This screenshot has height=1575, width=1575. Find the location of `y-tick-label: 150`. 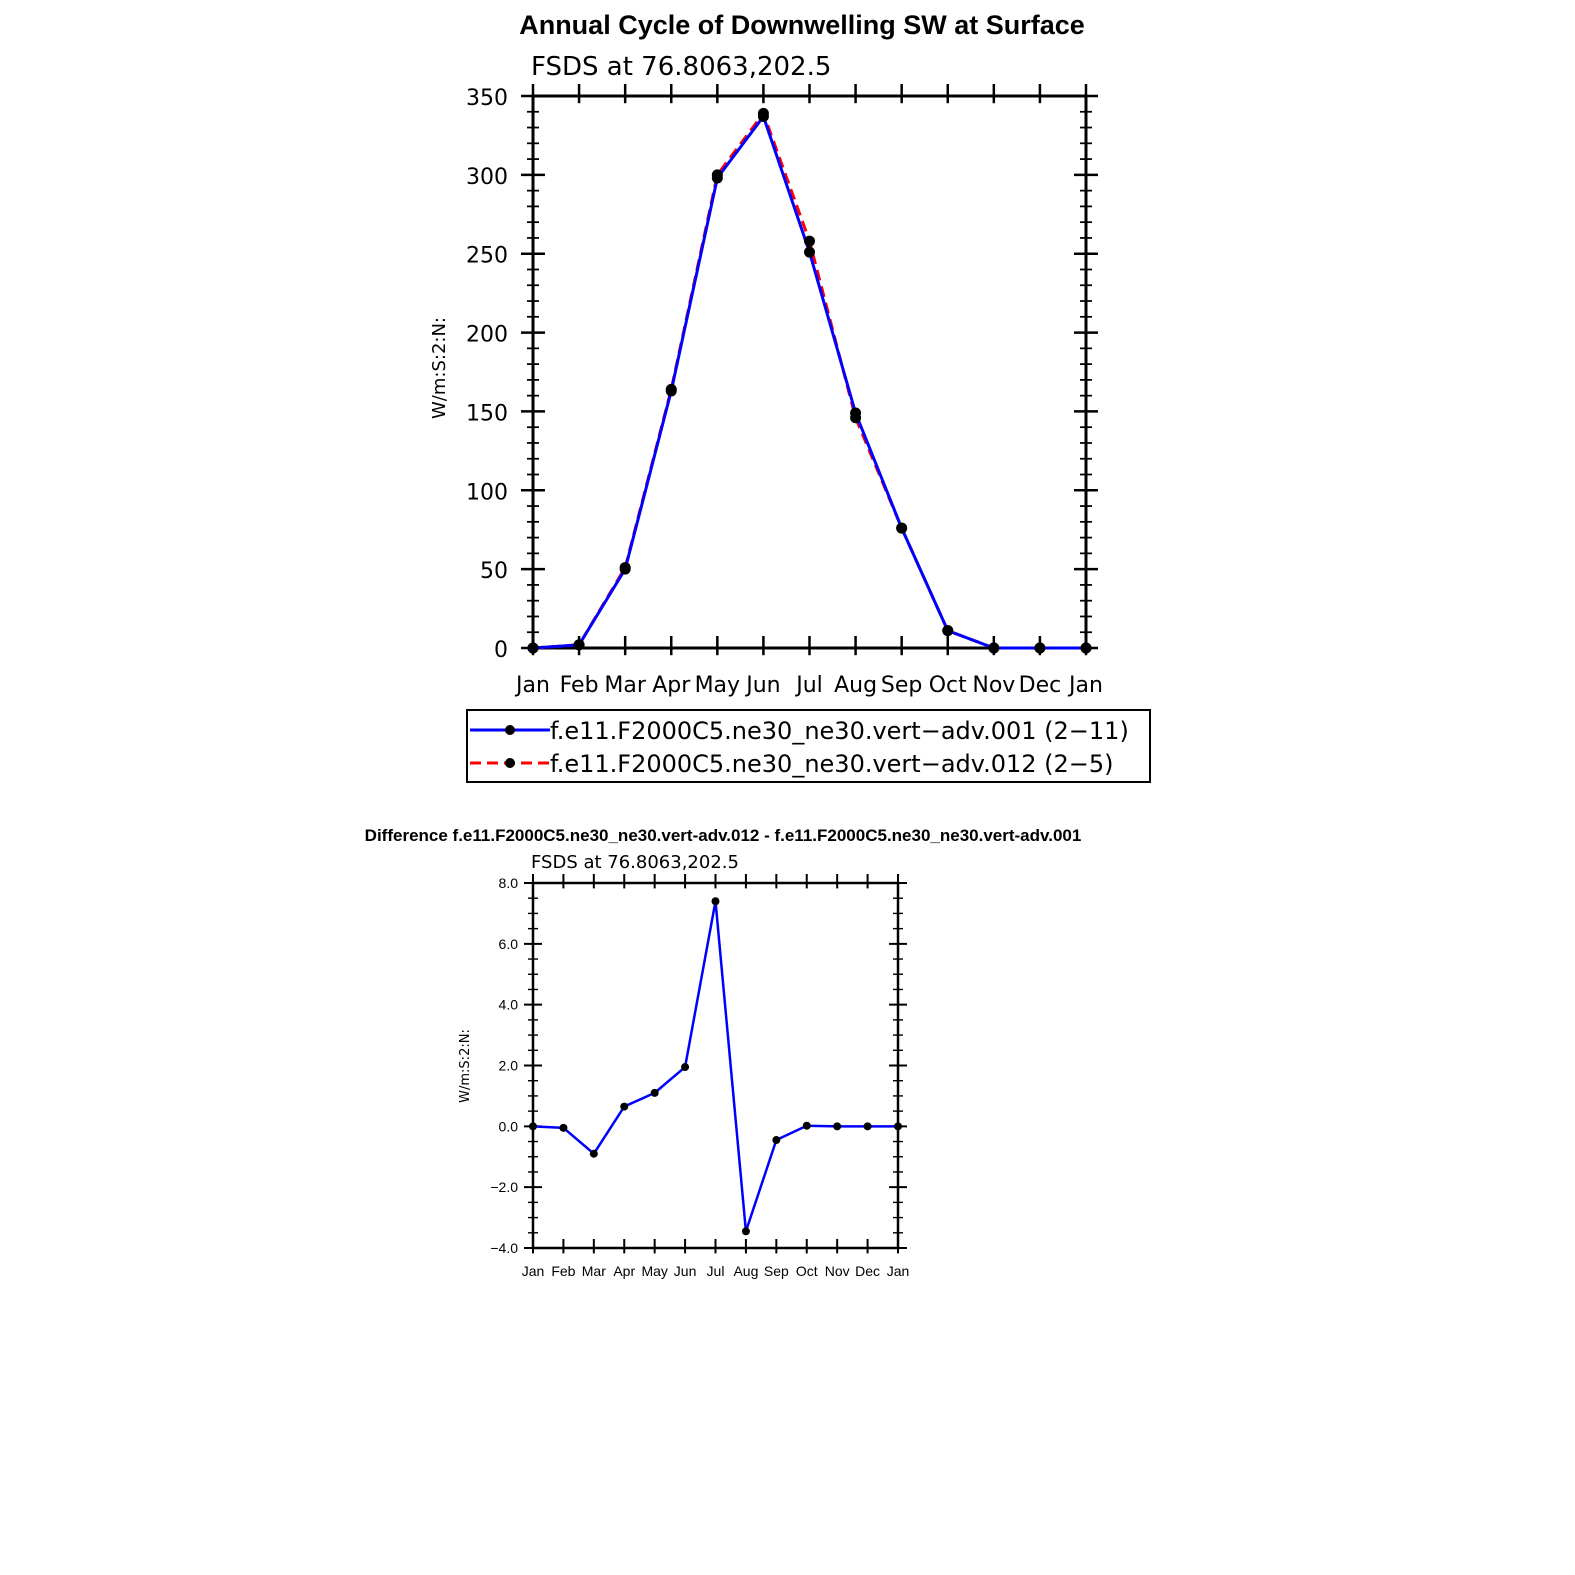

y-tick-label: 150 is located at coordinates (487, 413).